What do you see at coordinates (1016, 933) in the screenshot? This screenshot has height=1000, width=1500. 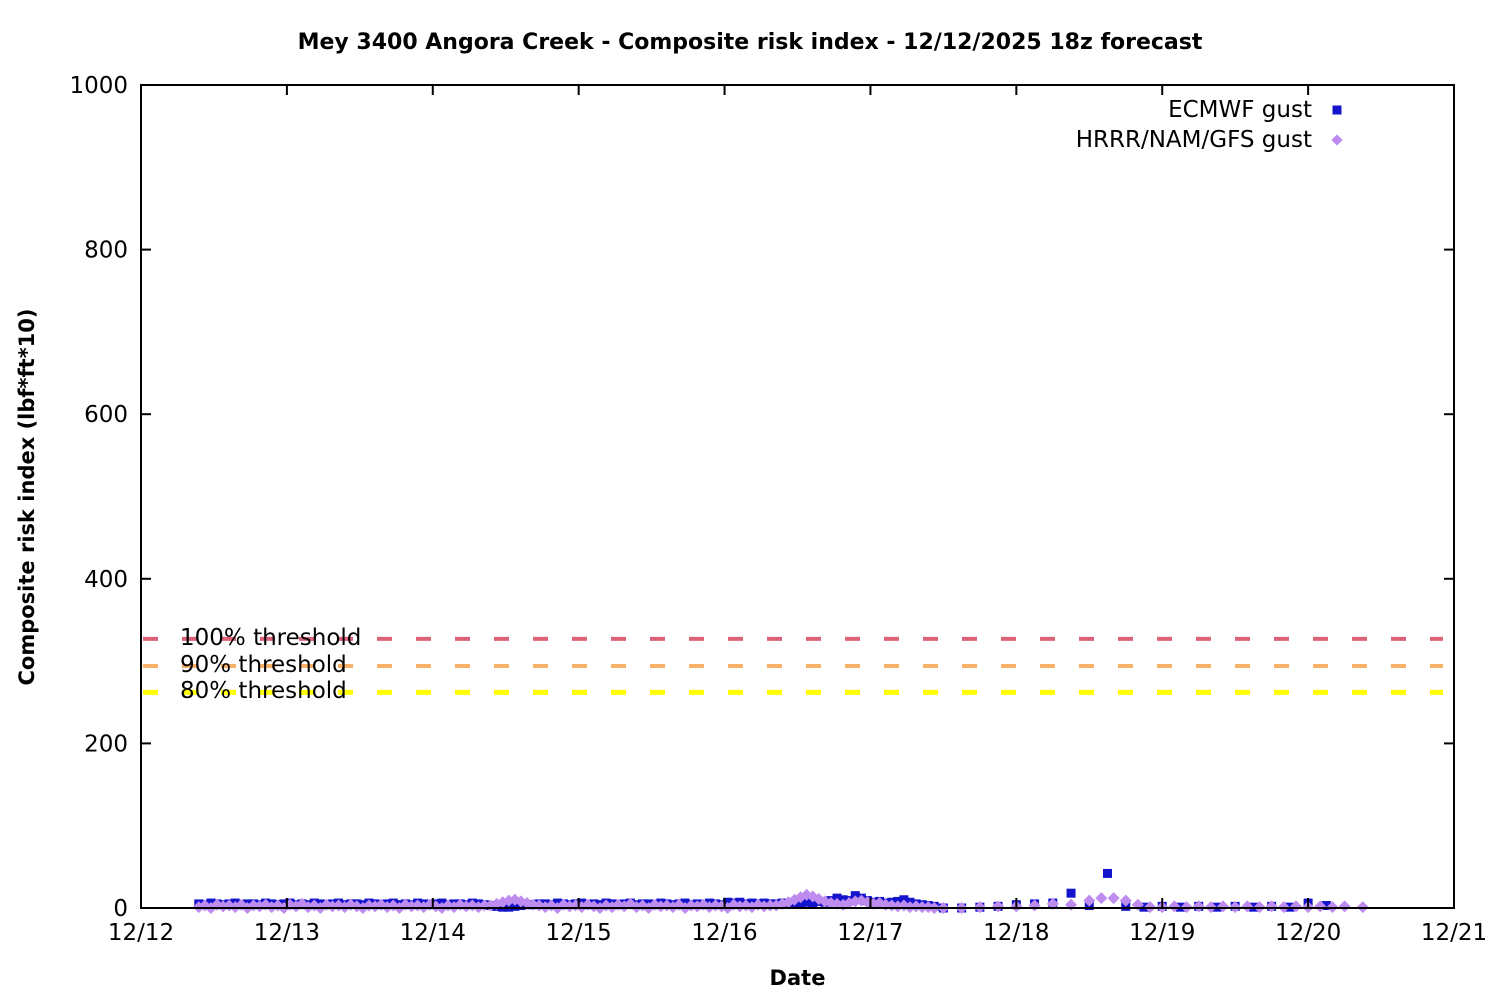 I see `x-tick-label: 12/18` at bounding box center [1016, 933].